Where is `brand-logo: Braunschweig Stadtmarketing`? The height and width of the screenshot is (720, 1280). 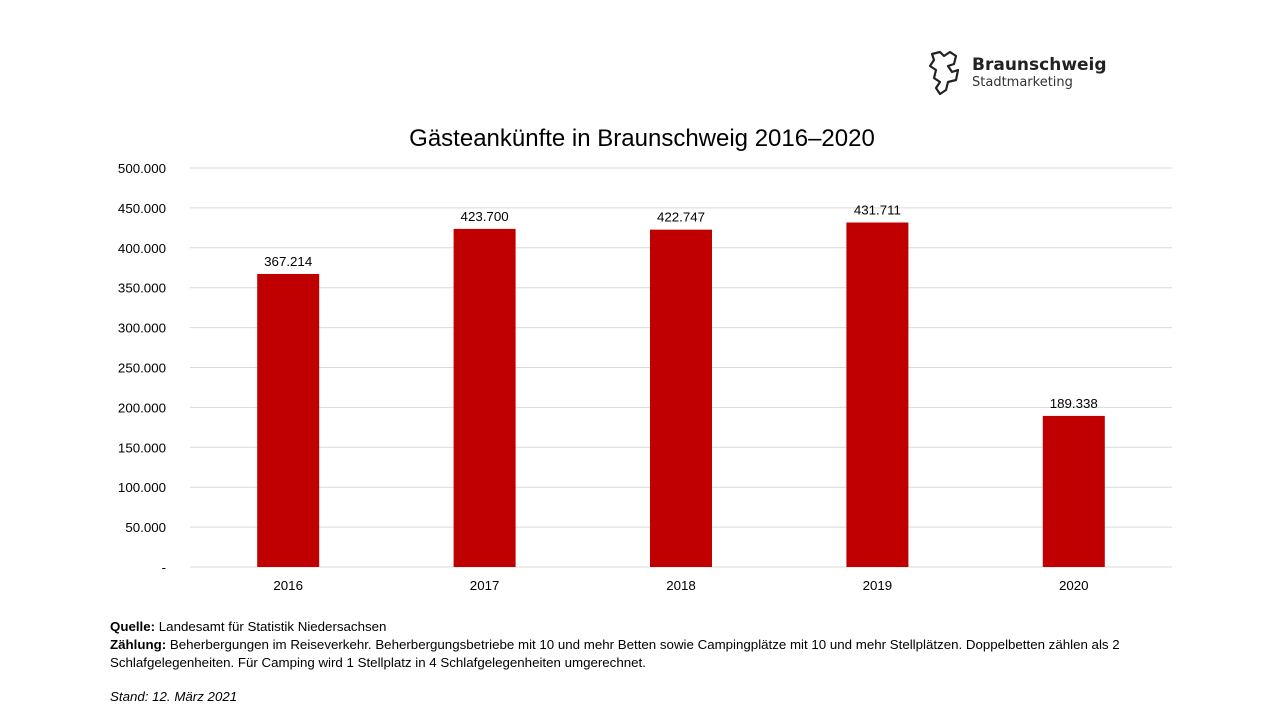 brand-logo: Braunschweig Stadtmarketing is located at coordinates (1016, 73).